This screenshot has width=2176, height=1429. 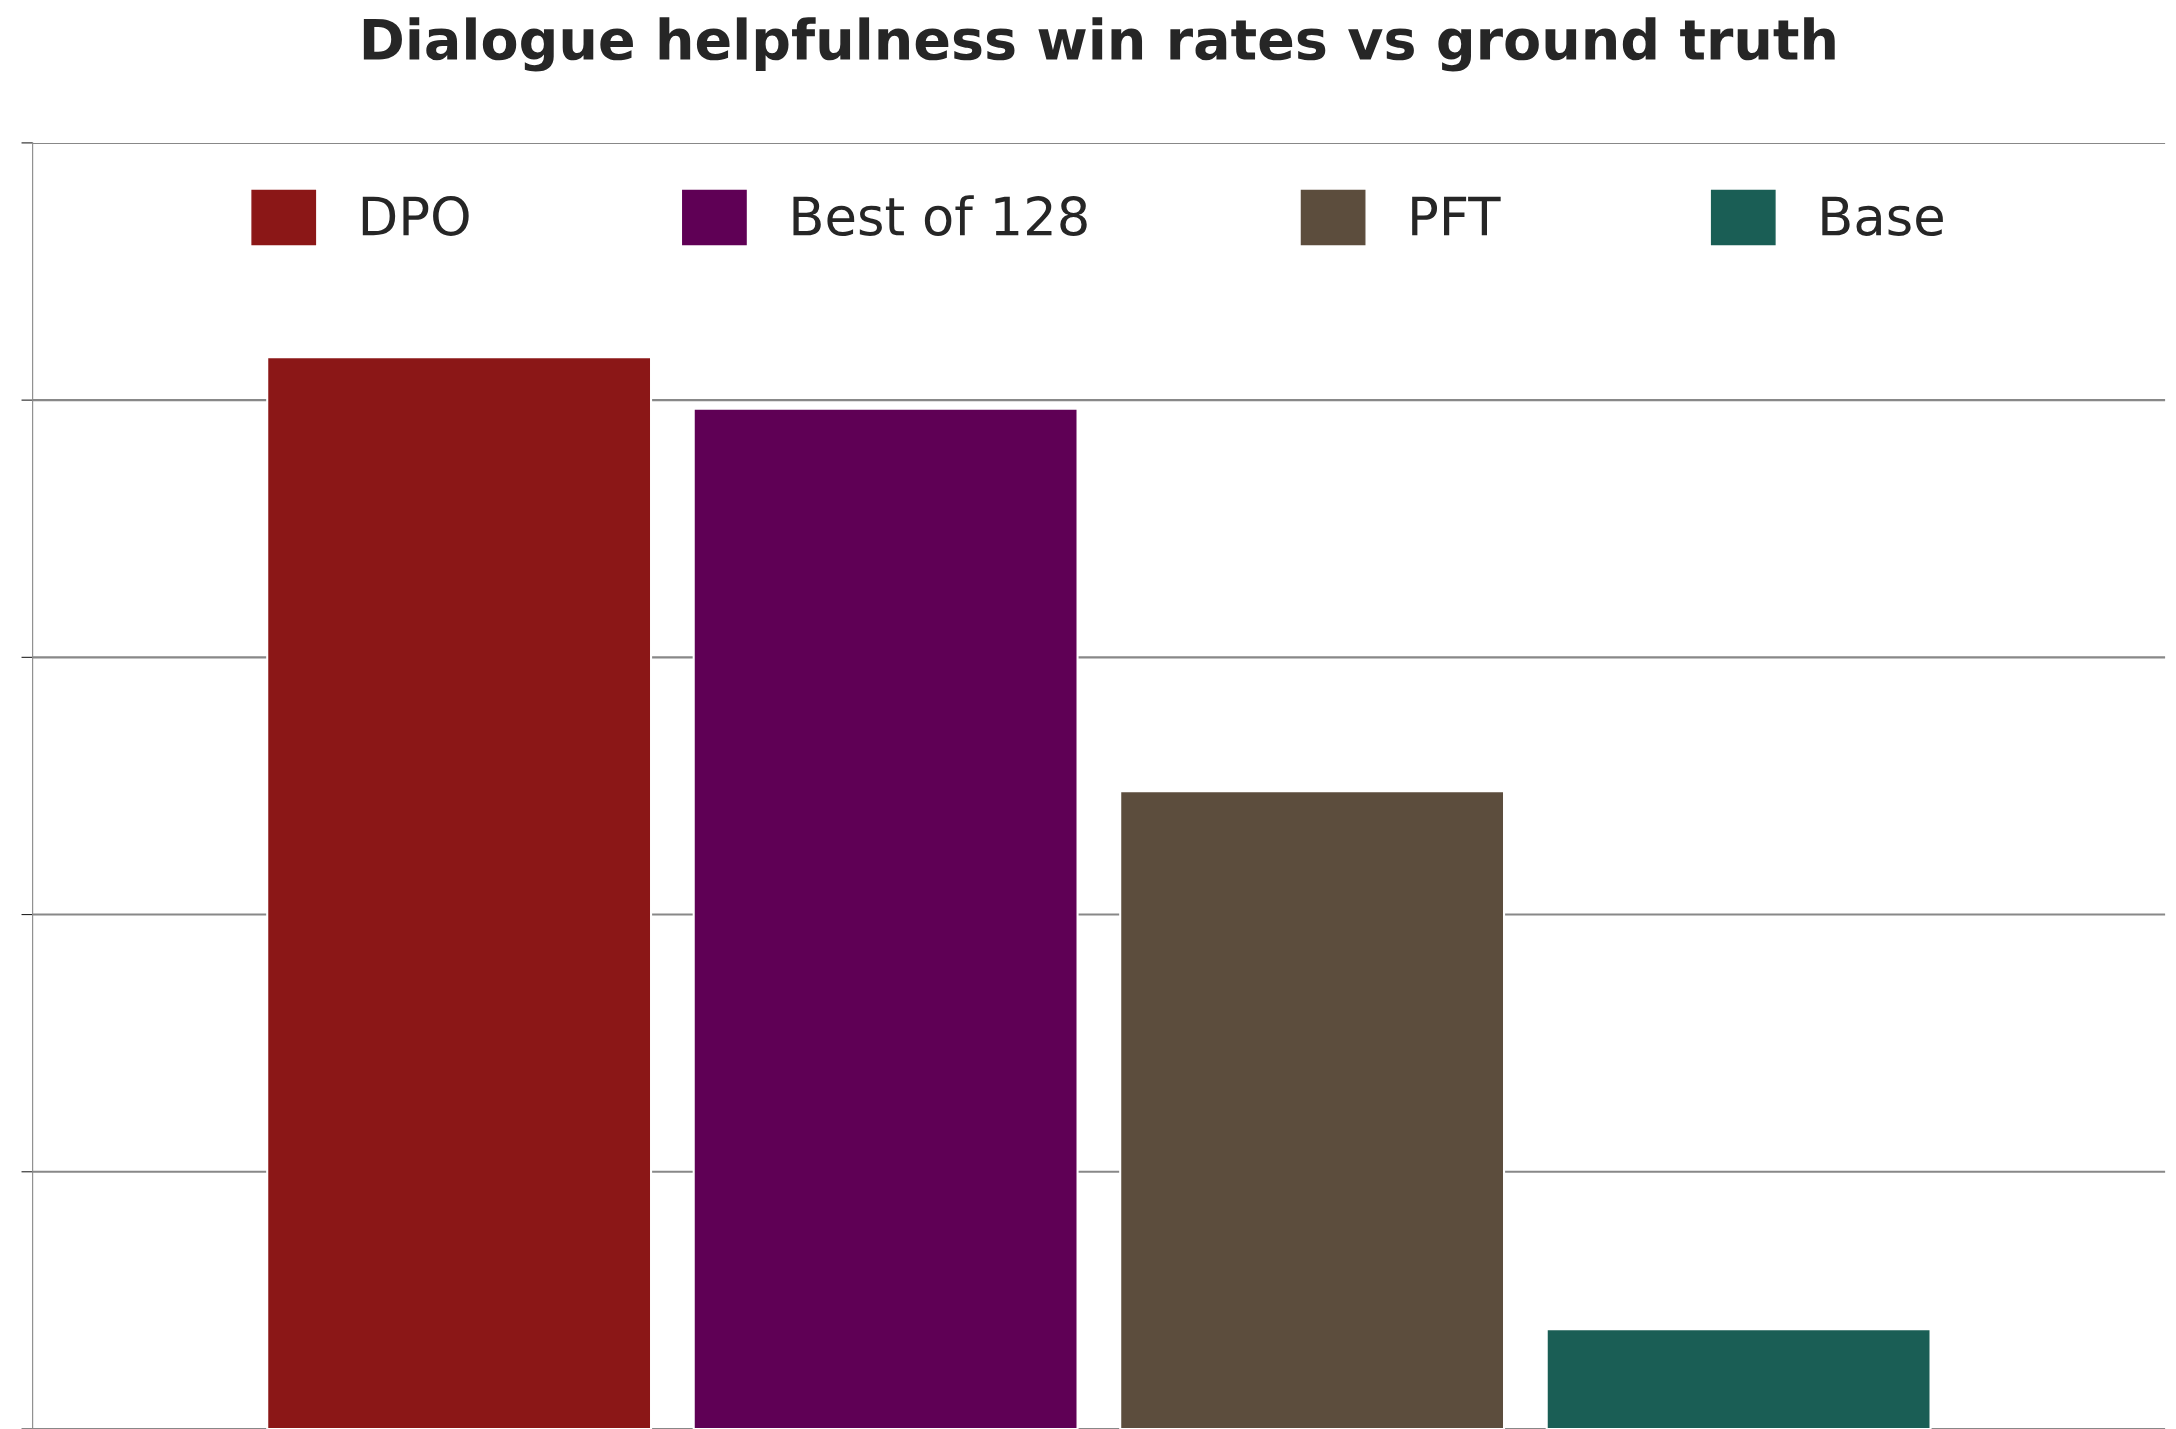 What do you see at coordinates (415, 216) in the screenshot?
I see `legend-label: DPO` at bounding box center [415, 216].